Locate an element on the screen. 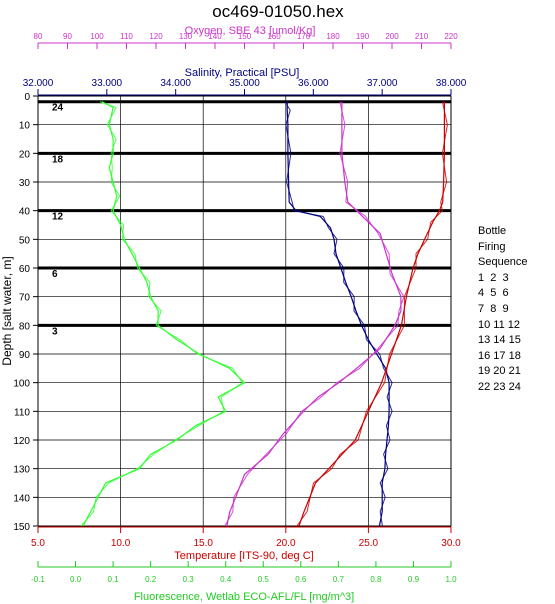 The image size is (555, 604). depth-tick-label: 20 is located at coordinates (25, 154).